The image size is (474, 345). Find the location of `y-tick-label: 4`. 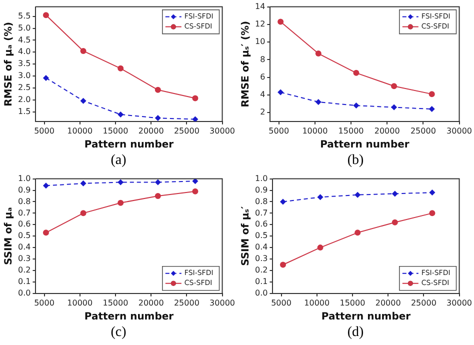

y-tick-label: 4 is located at coordinates (263, 95).